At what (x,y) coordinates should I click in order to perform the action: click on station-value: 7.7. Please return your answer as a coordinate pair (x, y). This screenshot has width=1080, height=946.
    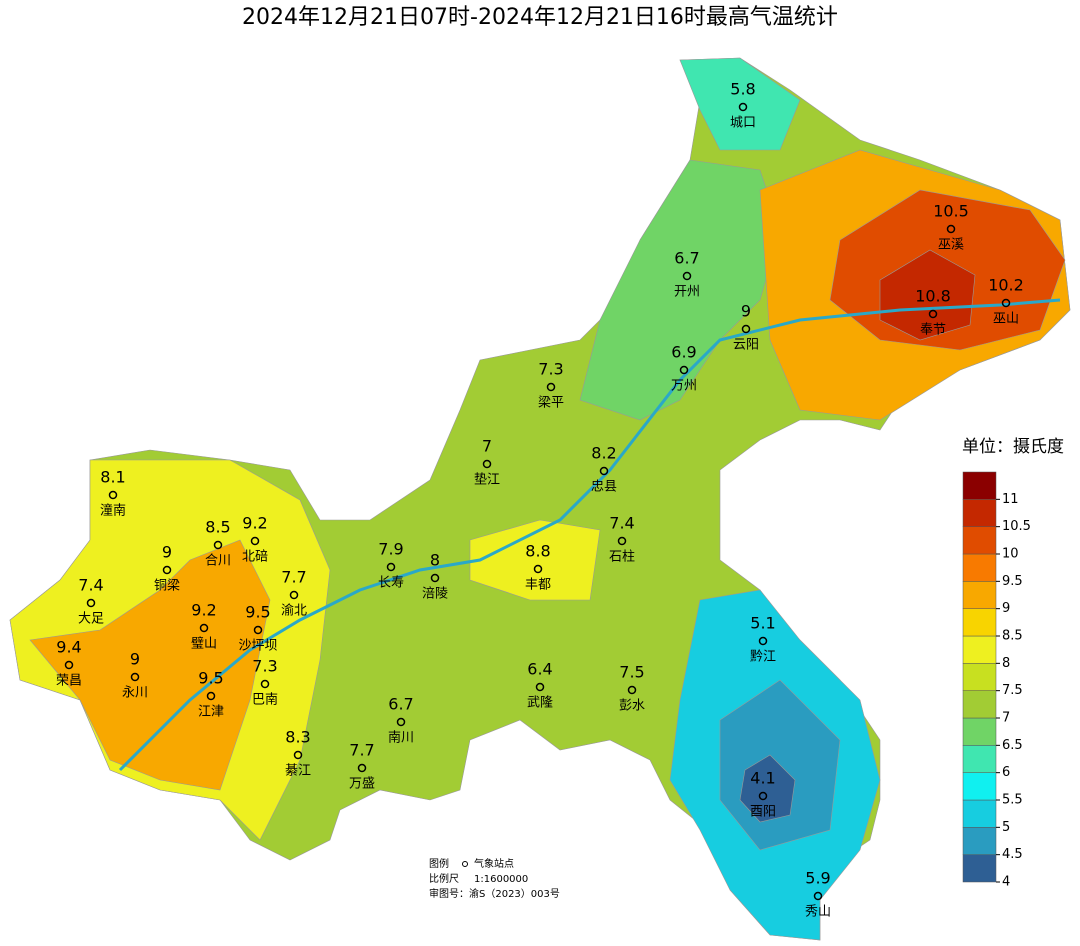
    Looking at the image, I should click on (361, 750).